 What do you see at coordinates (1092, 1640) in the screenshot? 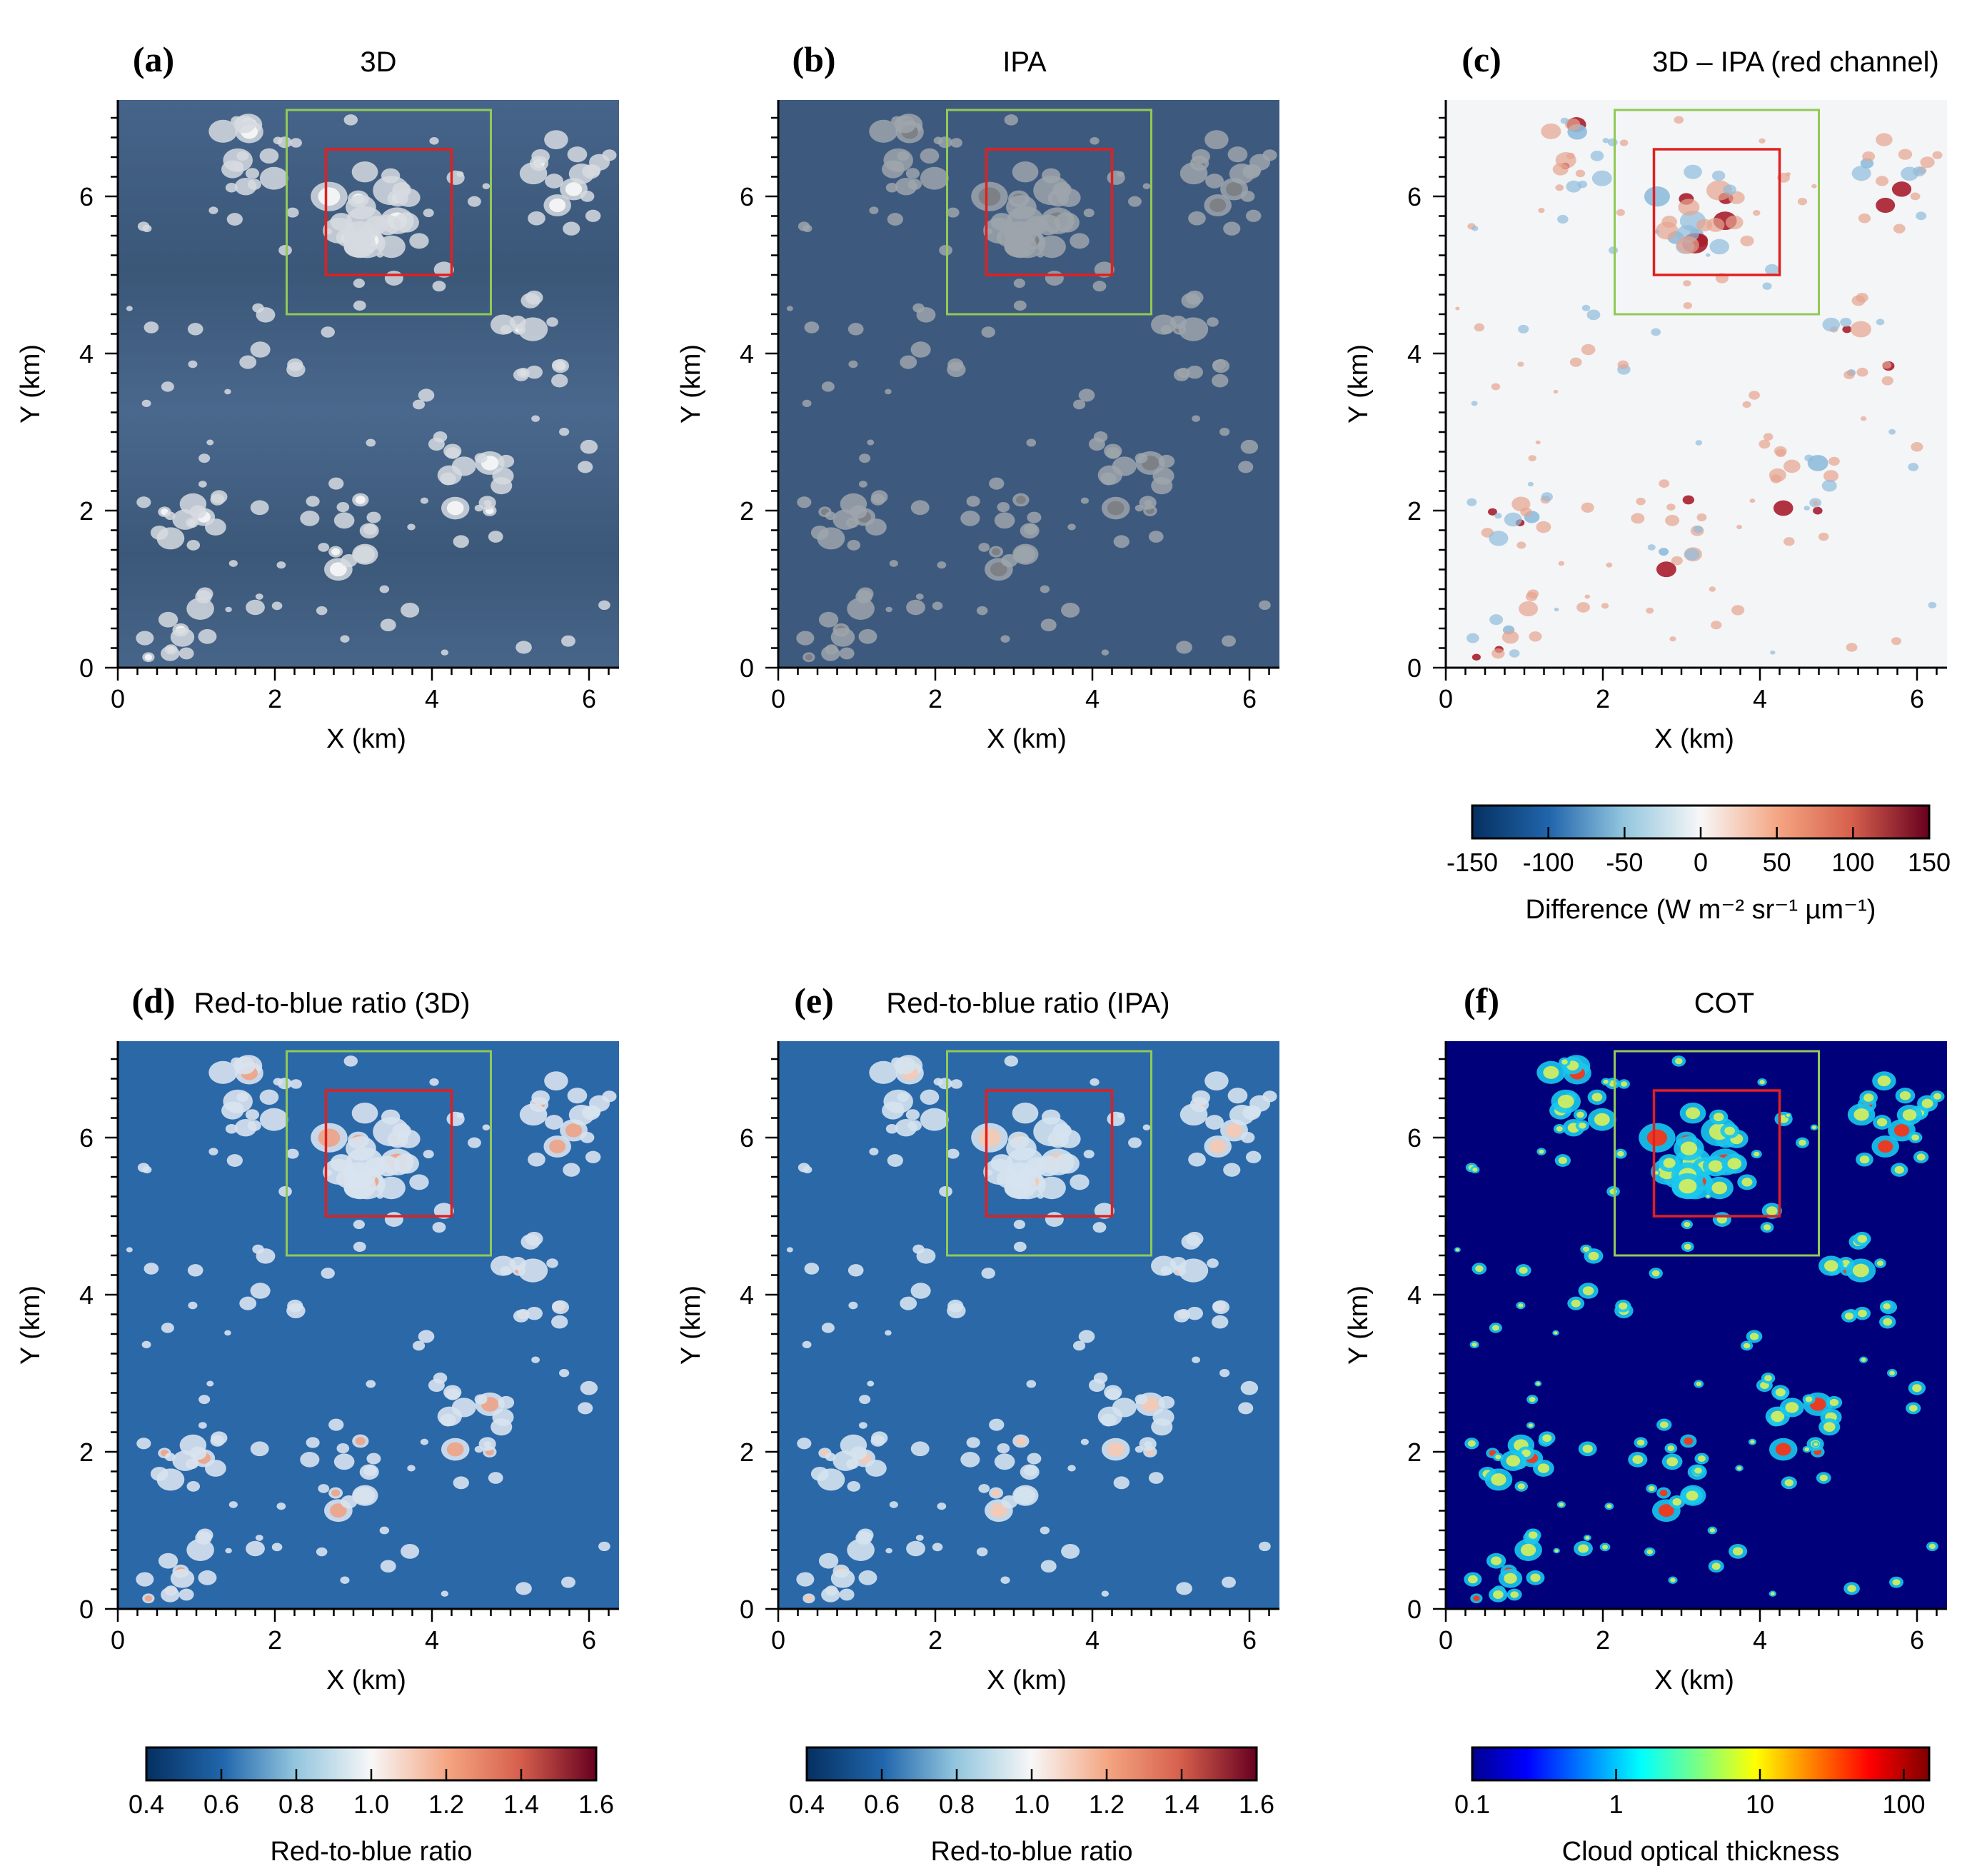
I see `x-tick-label: 4` at bounding box center [1092, 1640].